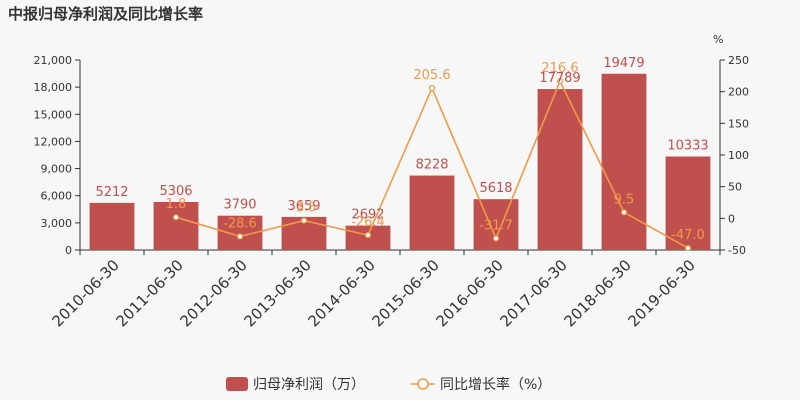  I want to click on bar-value-label: 8228, so click(431, 165).